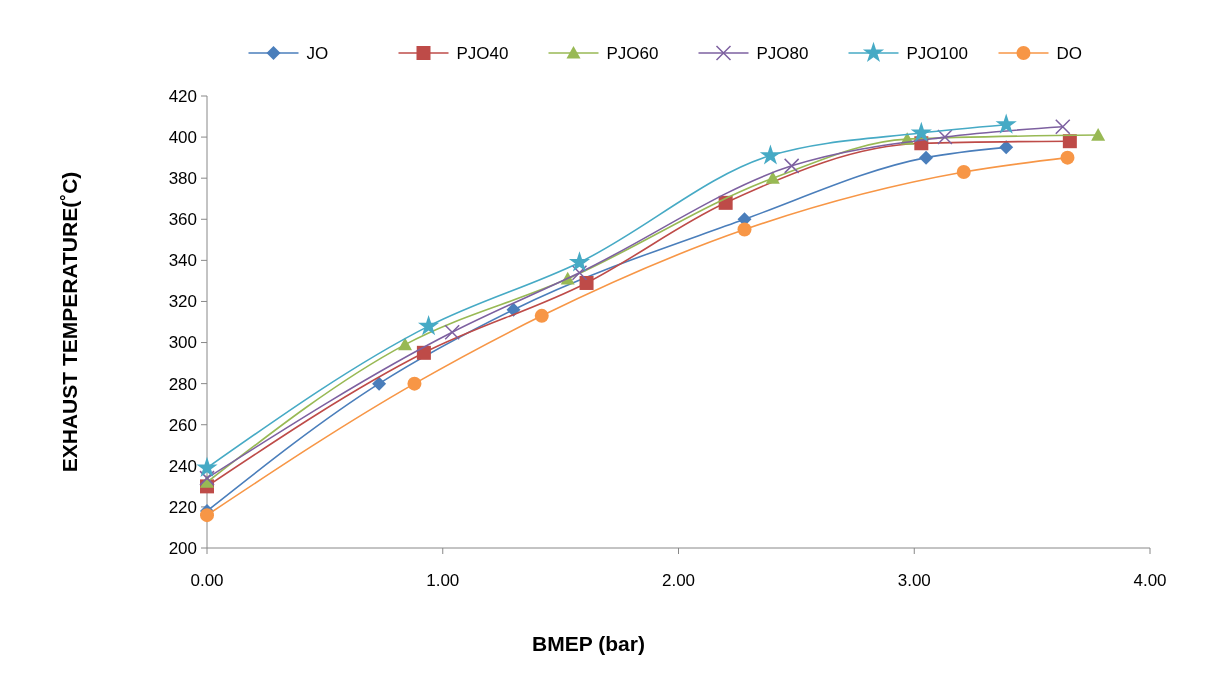 The height and width of the screenshot is (700, 1210). Describe the element at coordinates (317, 53) in the screenshot. I see `legend-label: JO` at that location.